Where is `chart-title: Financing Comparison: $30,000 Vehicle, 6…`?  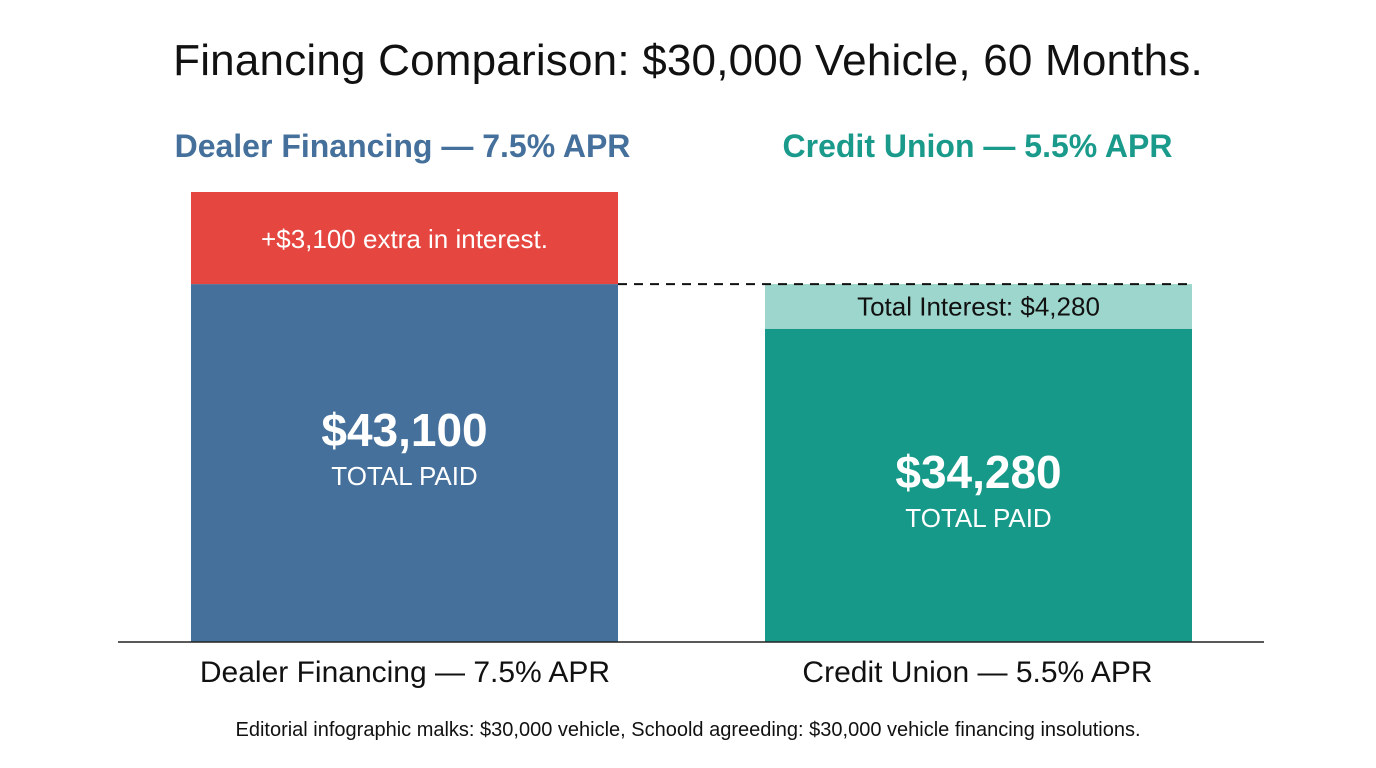 chart-title: Financing Comparison: $30,000 Vehicle, 6… is located at coordinates (688, 60).